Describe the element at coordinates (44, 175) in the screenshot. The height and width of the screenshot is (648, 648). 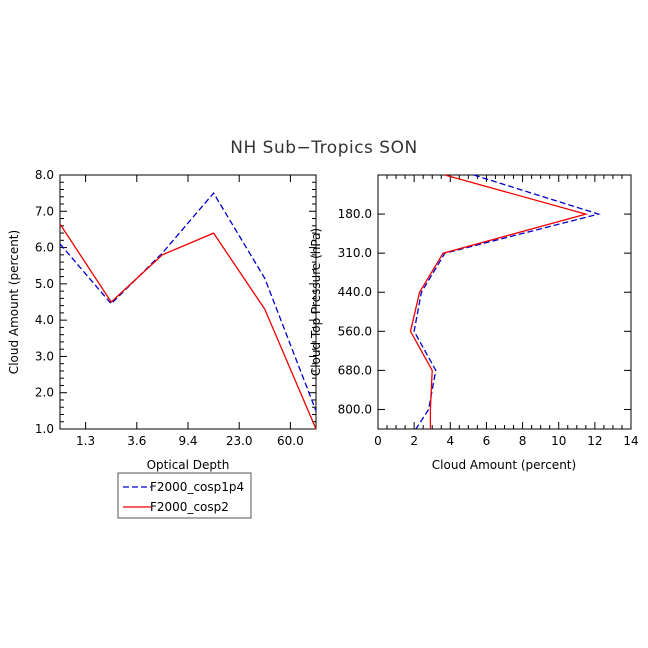
I see `left-y-tick-label: 8.0` at that location.